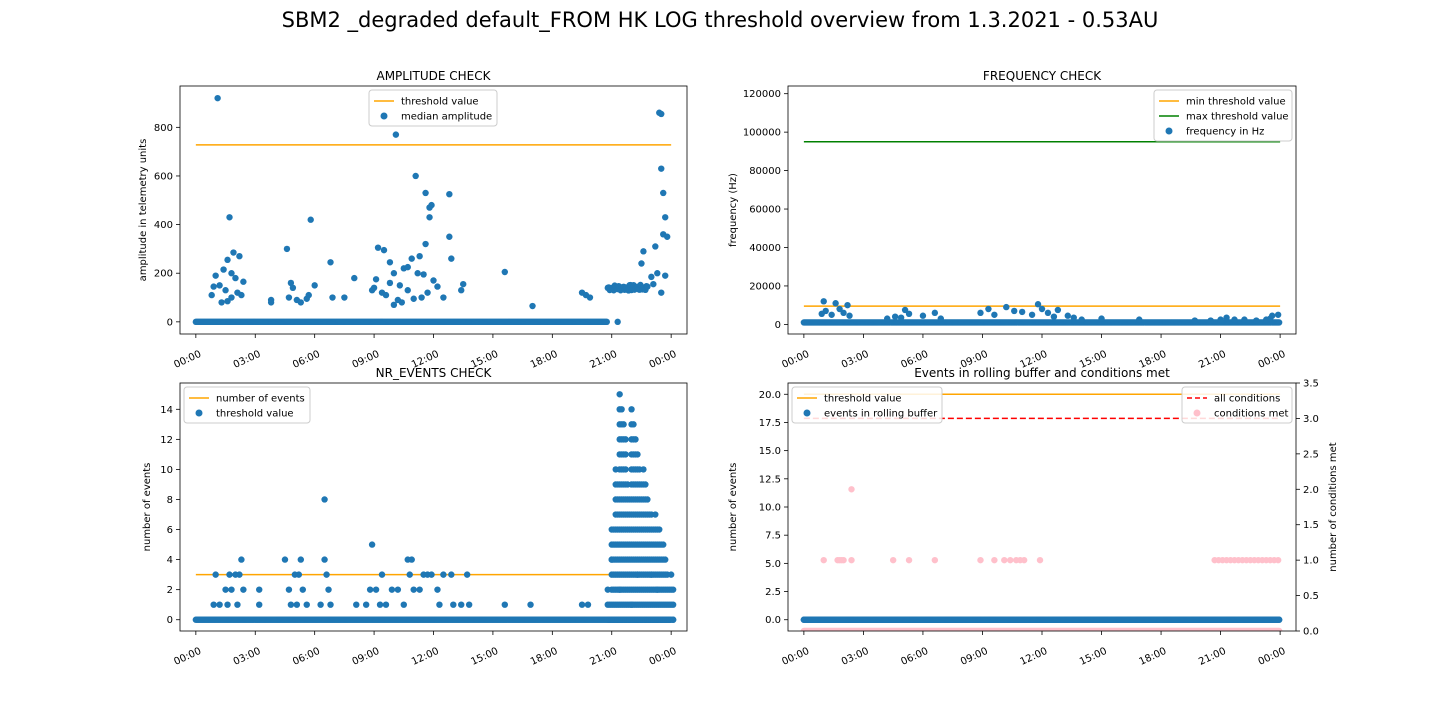  I want to click on x-tick-label: 18:00, so click(544, 657).